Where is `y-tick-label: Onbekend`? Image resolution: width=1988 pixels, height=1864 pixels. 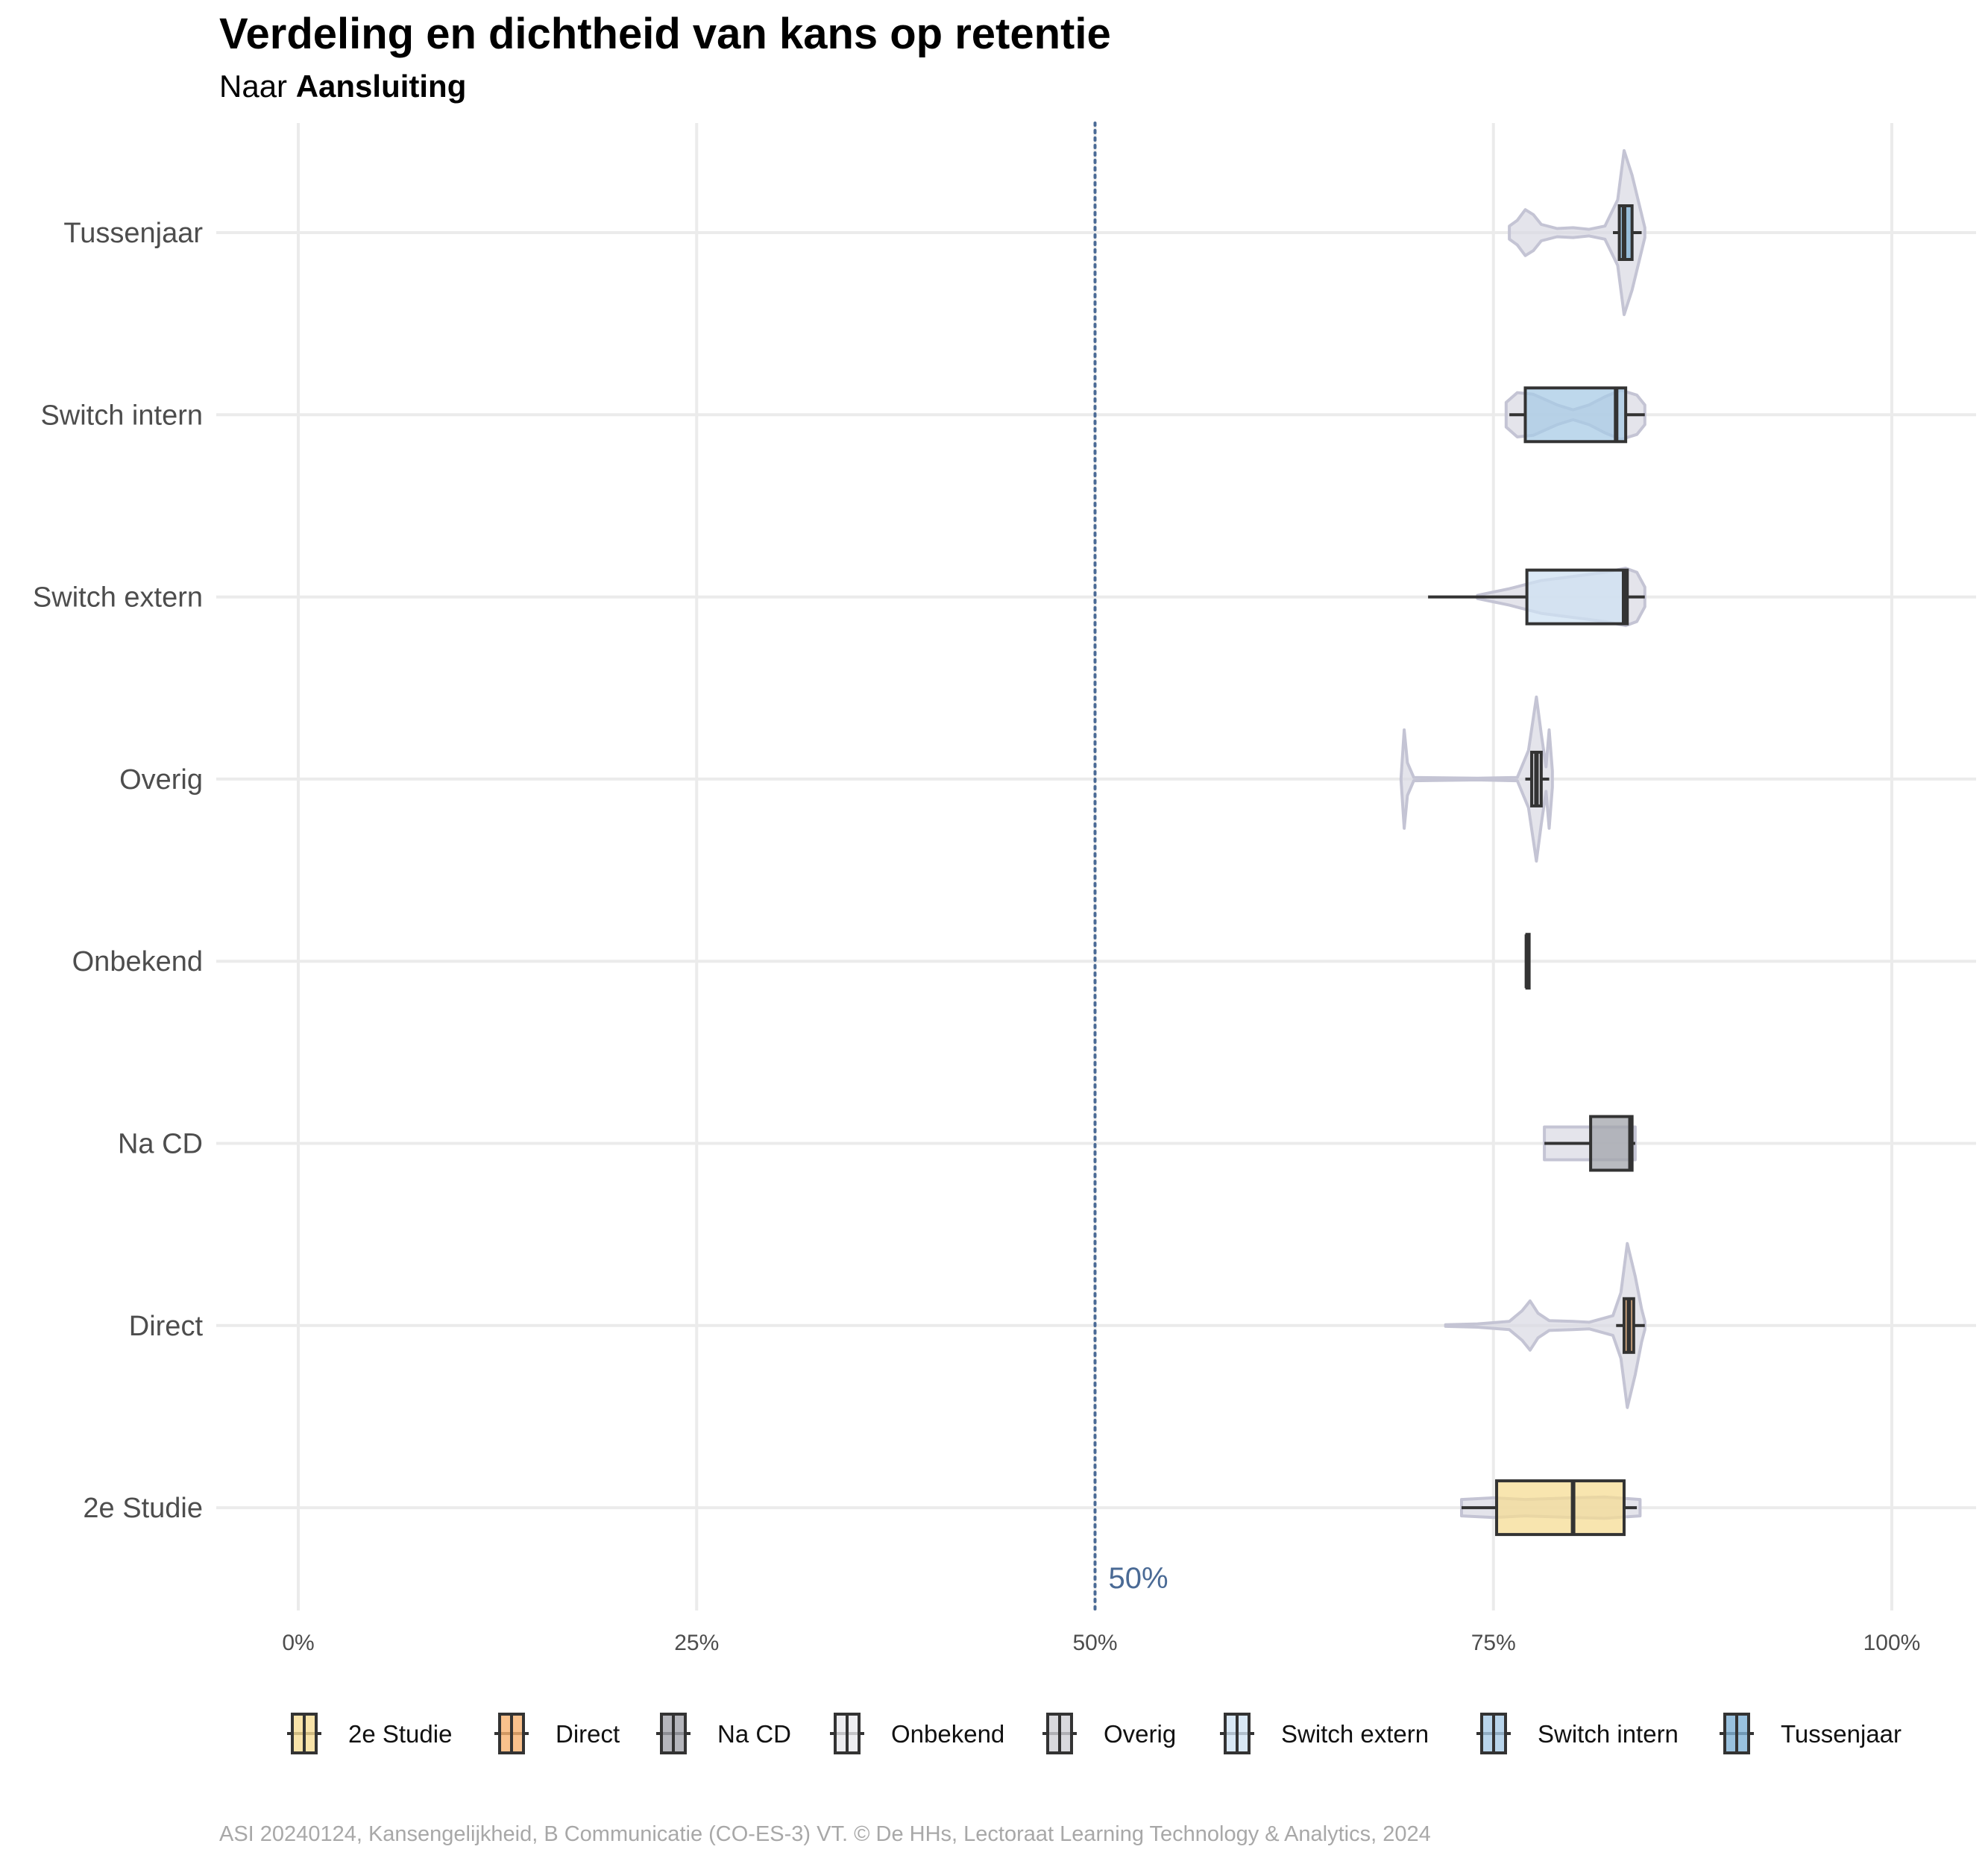
y-tick-label: Onbekend is located at coordinates (137, 961).